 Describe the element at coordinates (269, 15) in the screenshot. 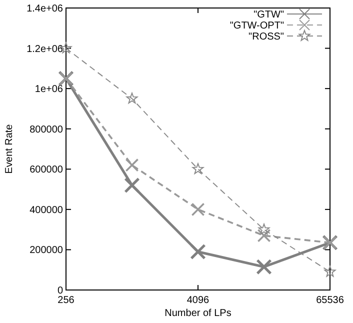

I see `legend-label: "GTW"` at that location.